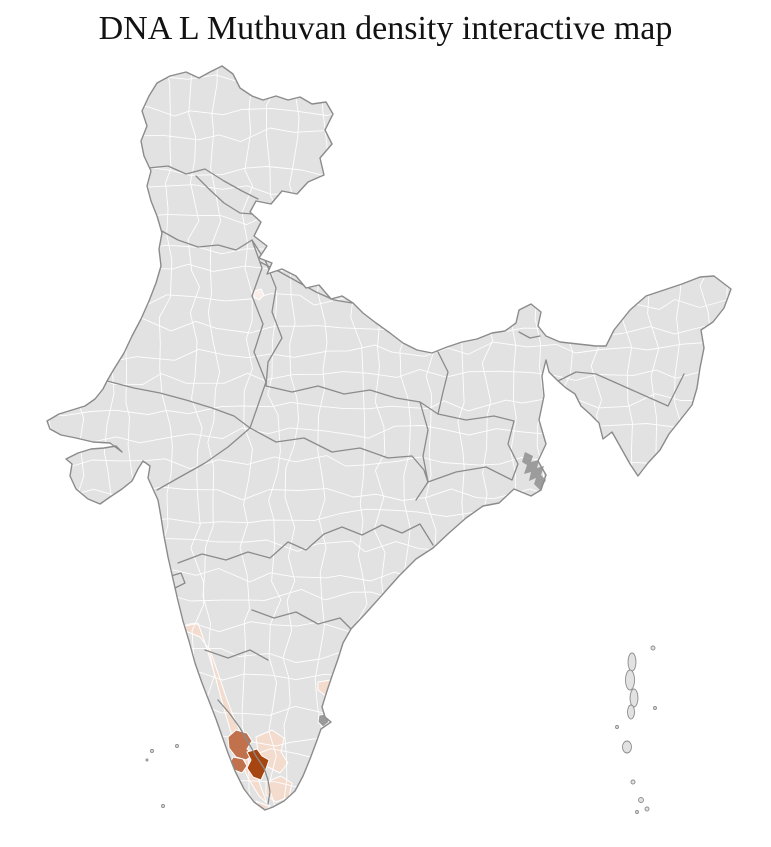 Image resolution: width=771 pixels, height=847 pixels. Describe the element at coordinates (259, 294) in the screenshot. I see `district-region-capital-trace` at that location.